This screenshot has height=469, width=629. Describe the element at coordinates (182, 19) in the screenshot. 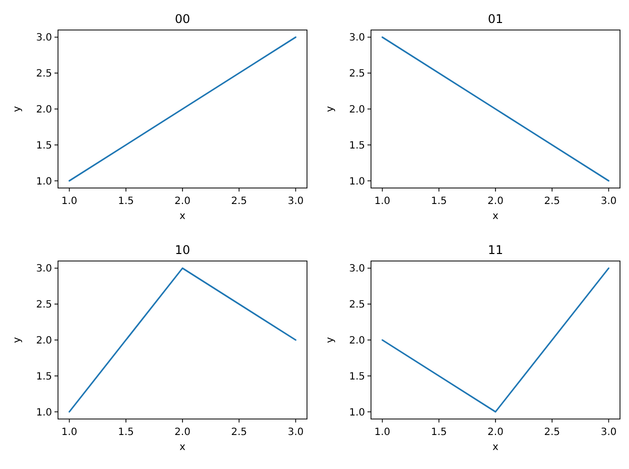

I see `chart-title: 00` at that location.